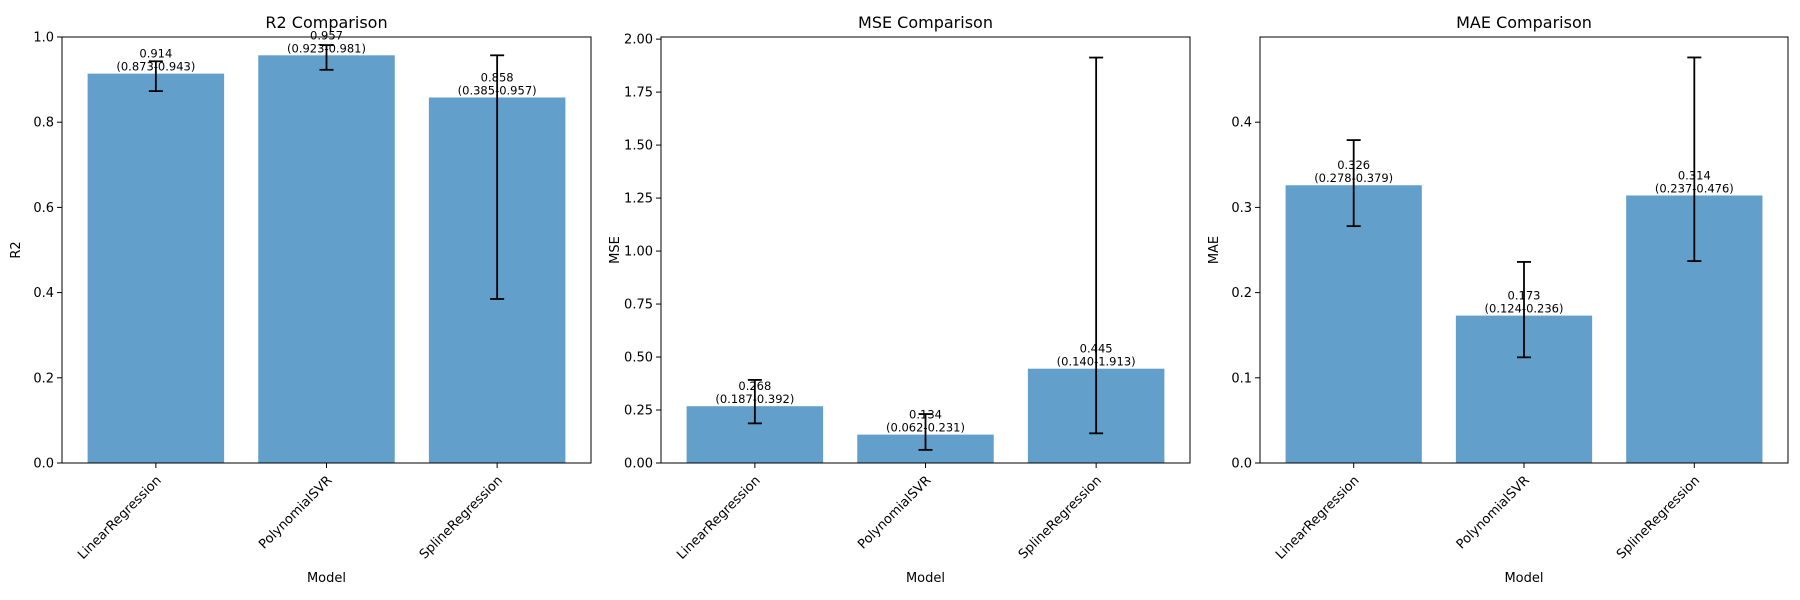 The height and width of the screenshot is (600, 1800). Describe the element at coordinates (638, 146) in the screenshot. I see `y-tick-label: 1.50` at that location.